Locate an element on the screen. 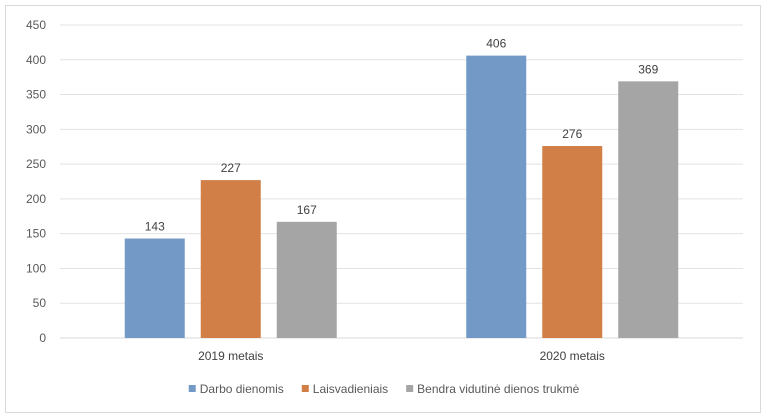  legend-item: Darbo dienomis is located at coordinates (236, 389).